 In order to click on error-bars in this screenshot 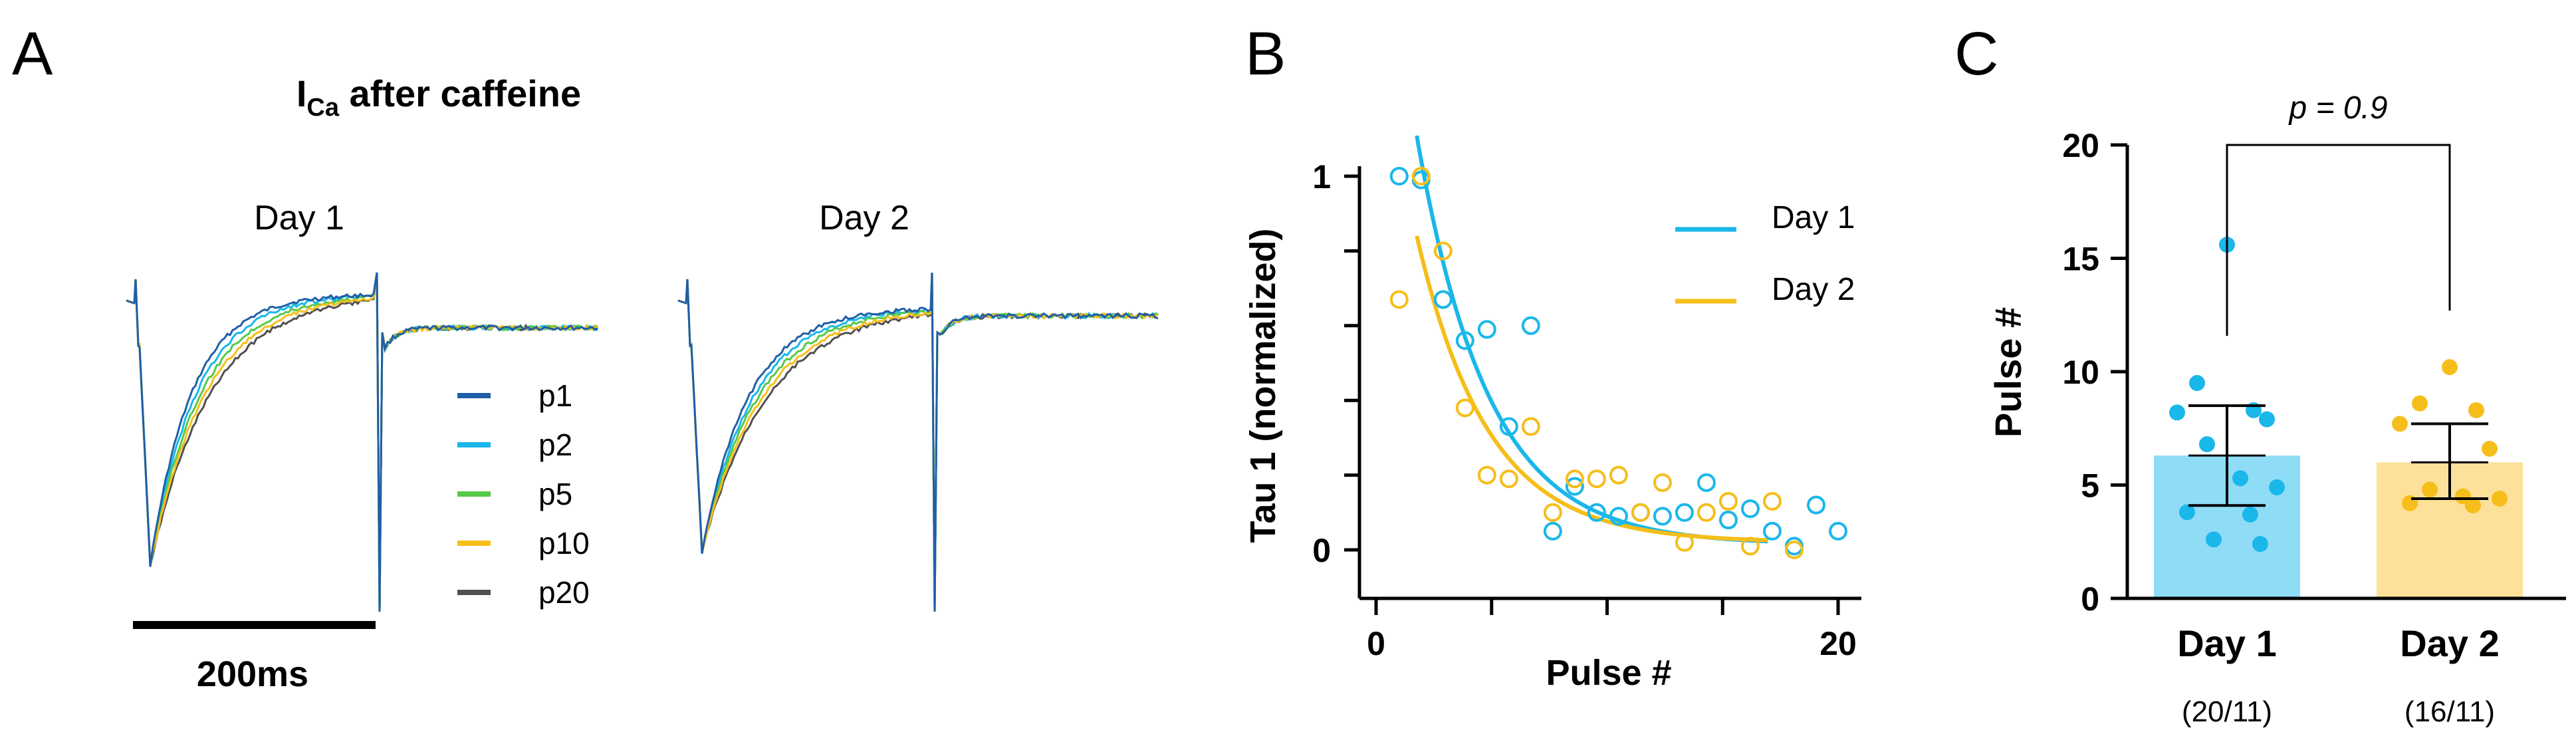, I will do `click(2338, 455)`.